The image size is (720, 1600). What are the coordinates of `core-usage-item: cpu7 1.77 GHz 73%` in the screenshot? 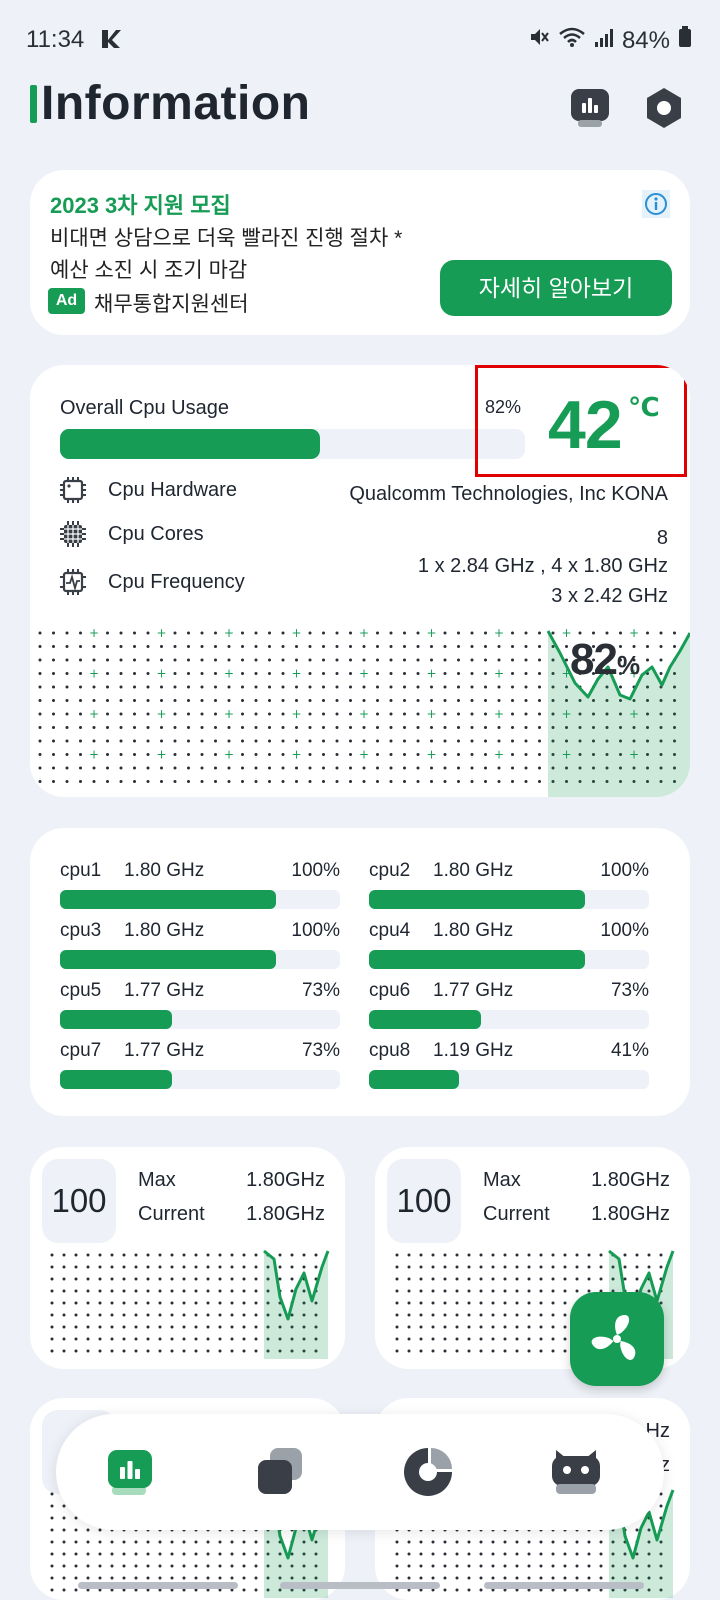 It's located at (200, 1067).